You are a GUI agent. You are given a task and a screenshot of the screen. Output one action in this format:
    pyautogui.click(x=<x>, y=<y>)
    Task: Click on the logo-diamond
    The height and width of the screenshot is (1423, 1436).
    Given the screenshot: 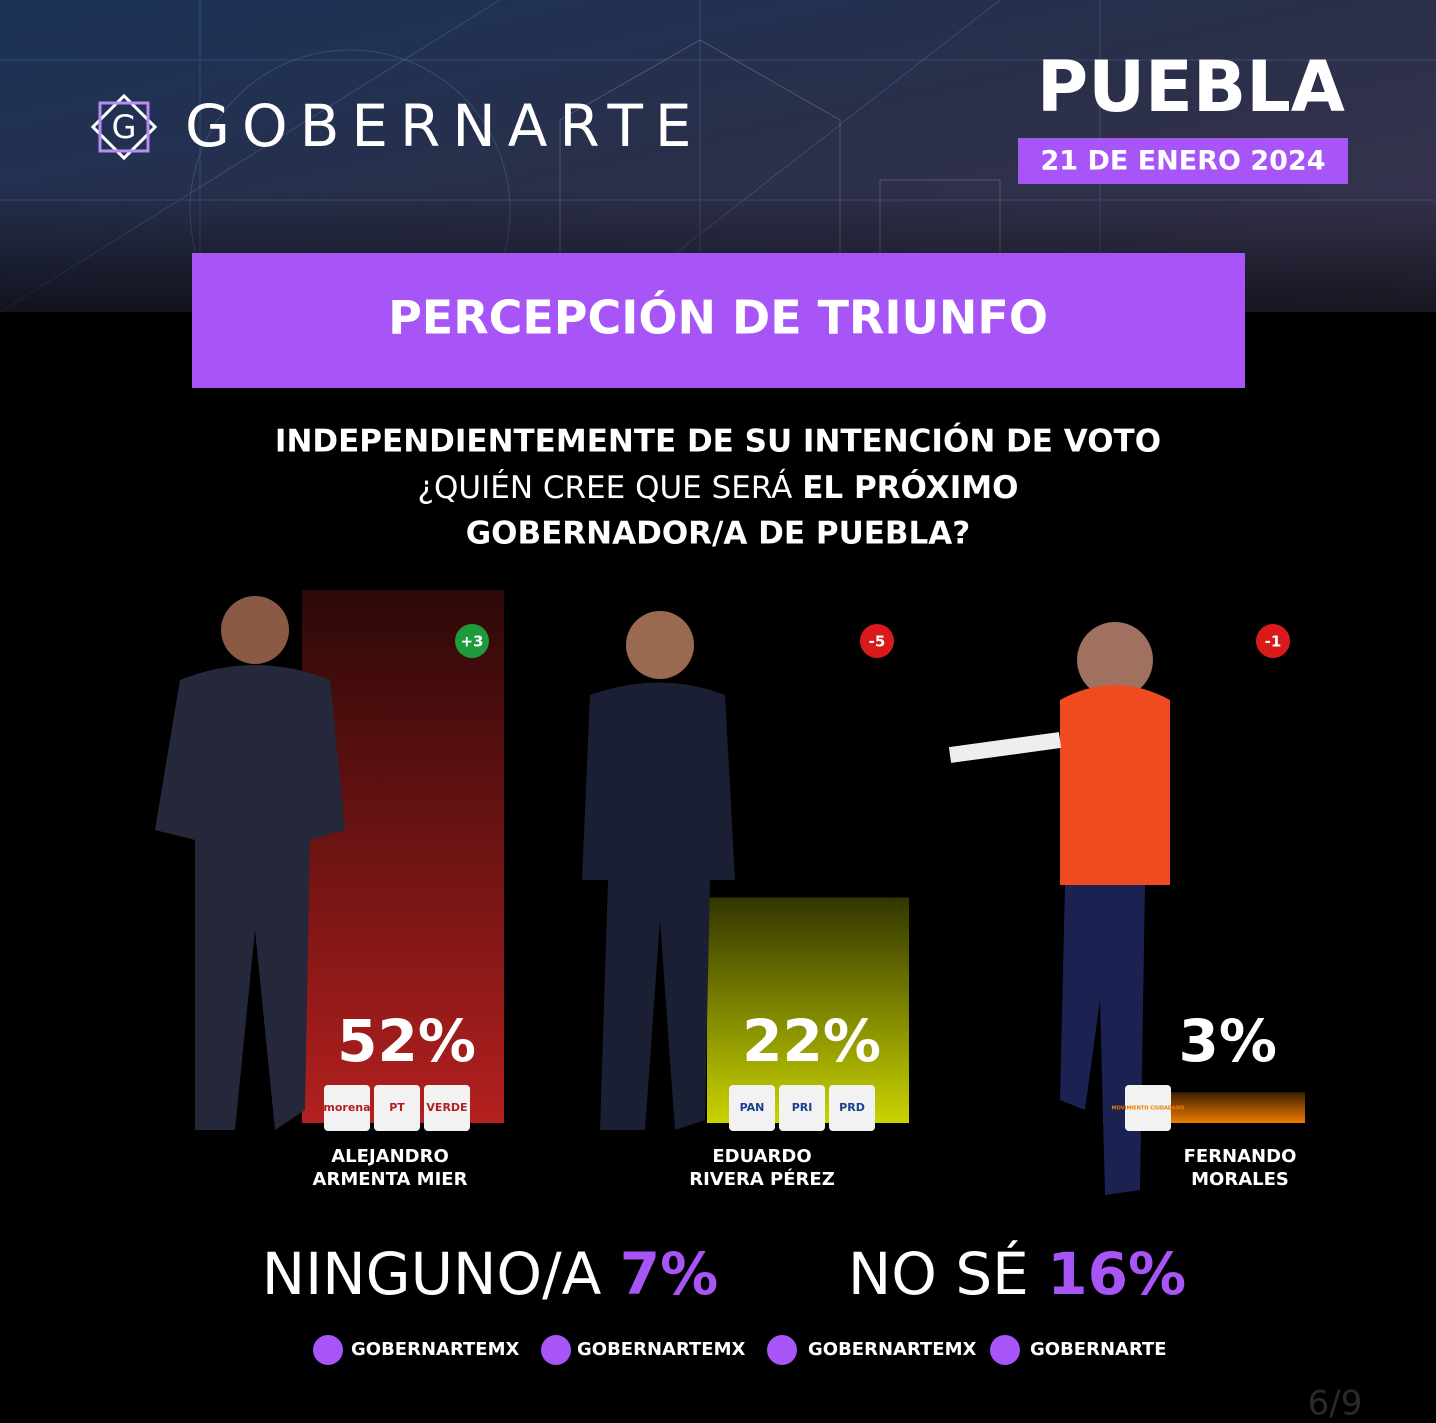 What is the action you would take?
    pyautogui.click(x=124, y=127)
    